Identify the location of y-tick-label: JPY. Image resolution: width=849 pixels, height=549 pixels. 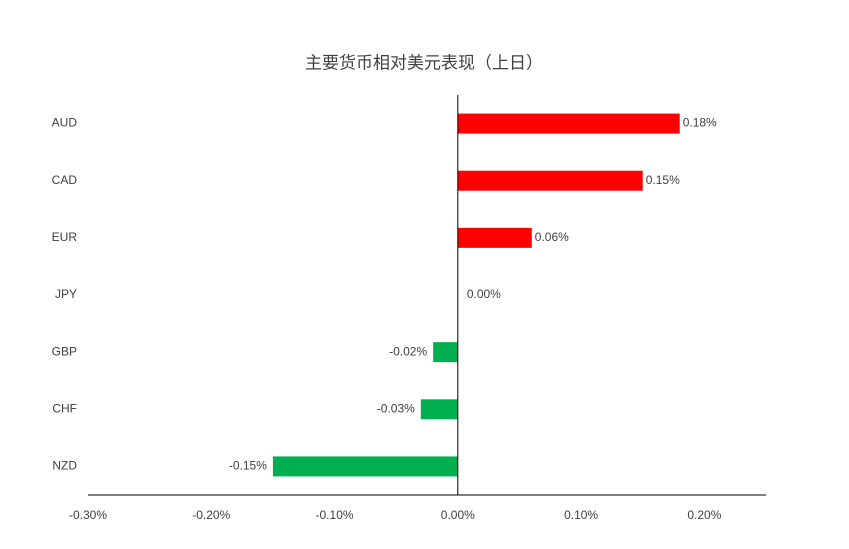
(66, 294).